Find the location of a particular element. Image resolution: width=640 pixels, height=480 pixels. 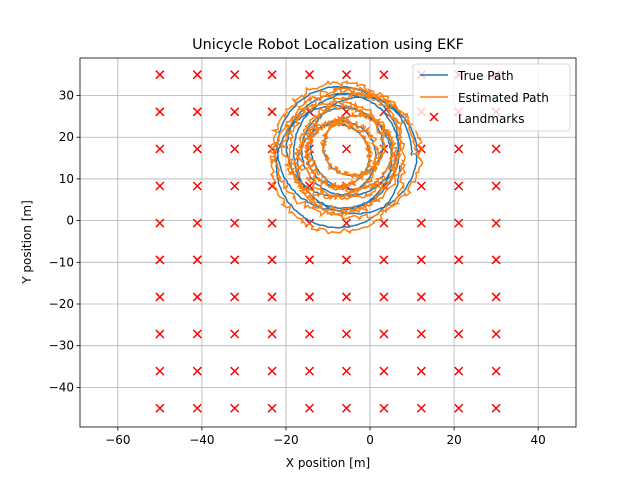

y-tick-label: 10 is located at coordinates (66, 179).